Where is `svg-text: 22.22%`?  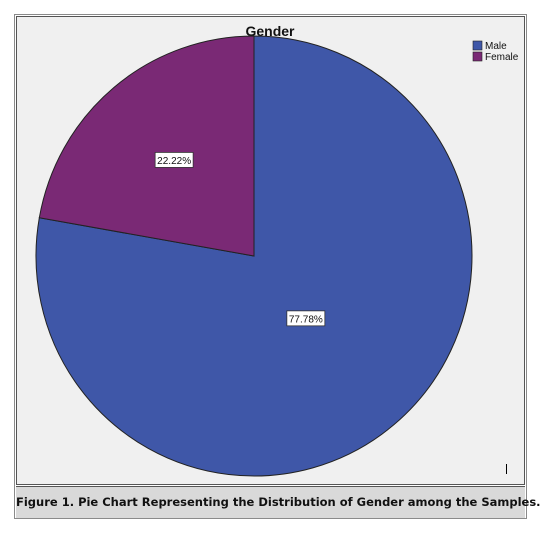 svg-text: 22.22% is located at coordinates (174, 161).